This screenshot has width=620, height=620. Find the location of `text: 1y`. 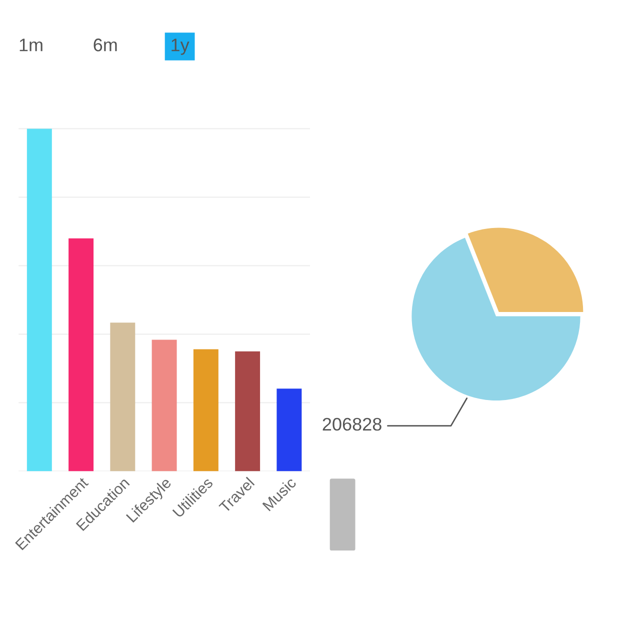

text: 1y is located at coordinates (181, 46).